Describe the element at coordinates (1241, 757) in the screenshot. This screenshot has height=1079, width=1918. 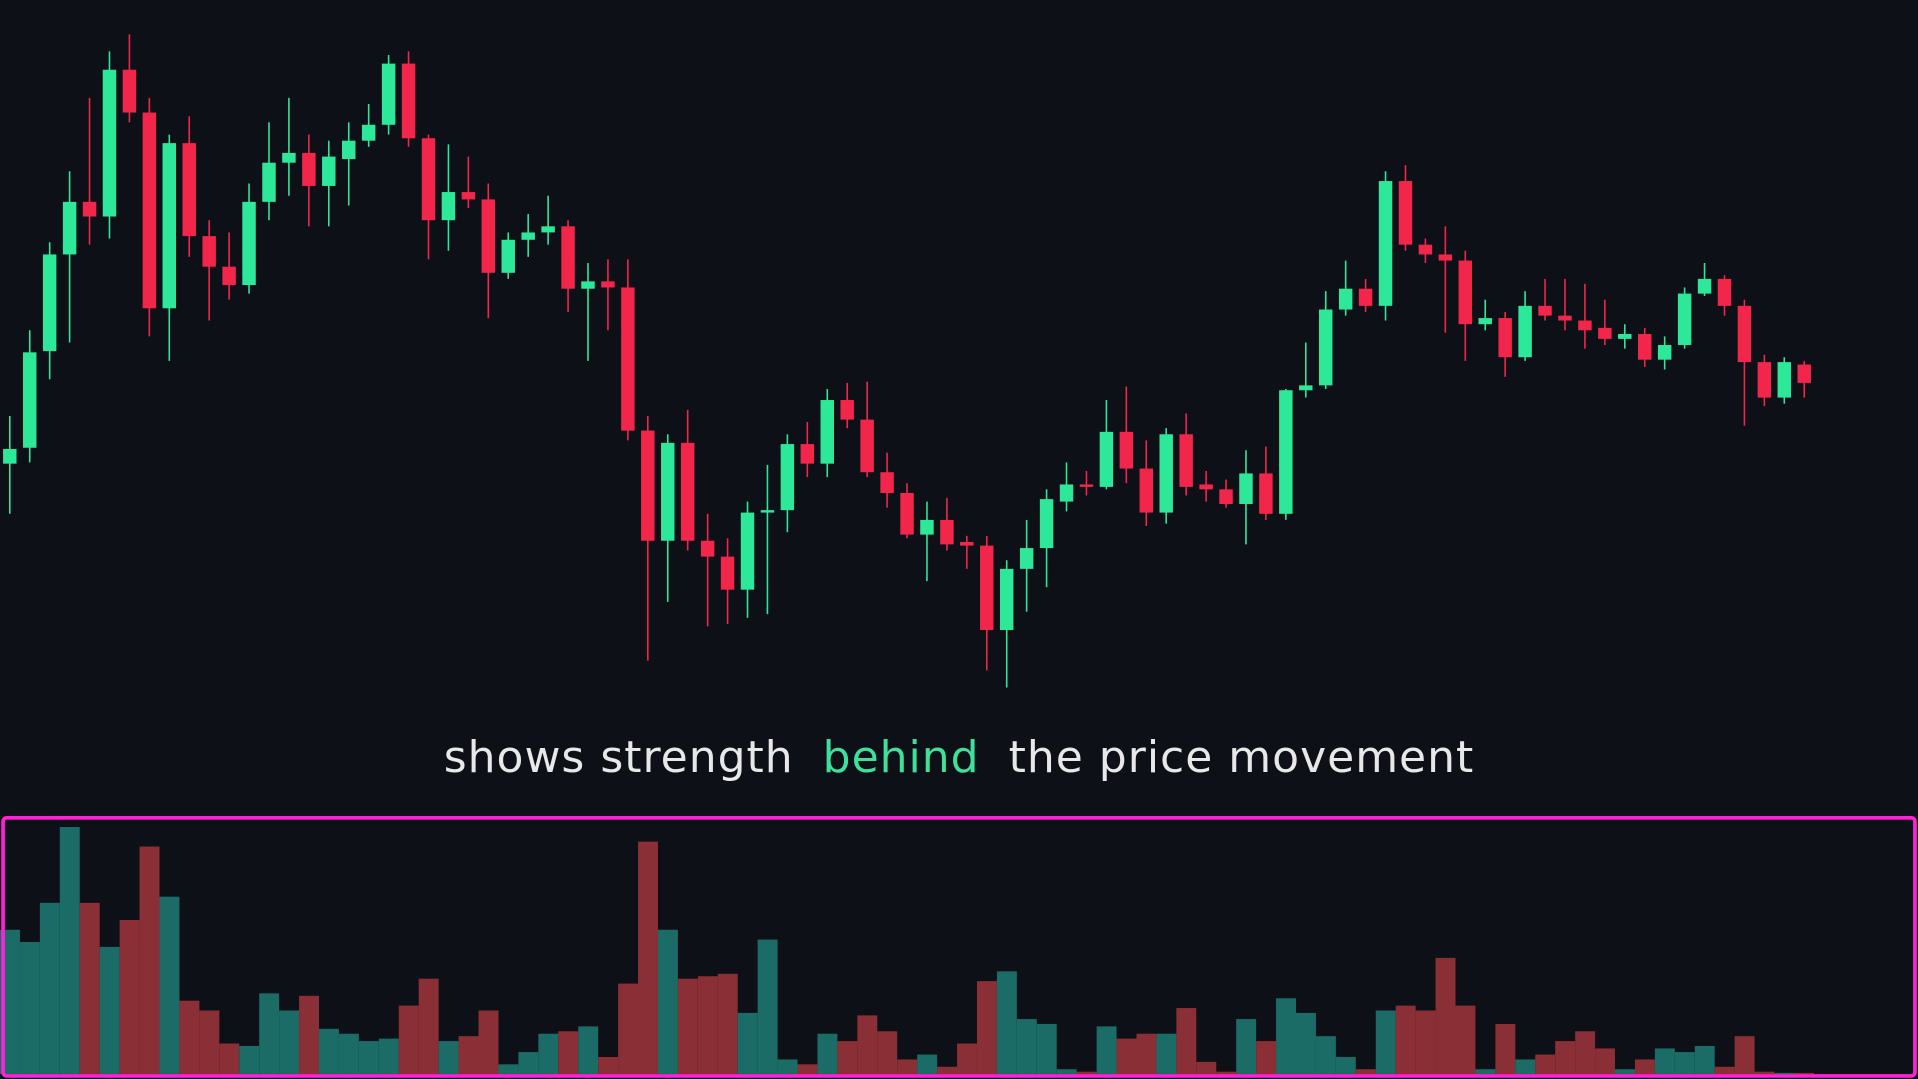
I see `caption-text: the price movement` at that location.